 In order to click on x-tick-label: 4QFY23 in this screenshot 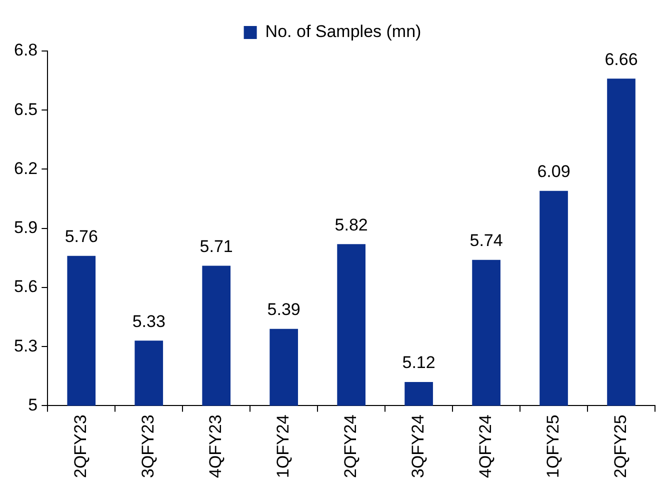, I will do `click(216, 446)`.